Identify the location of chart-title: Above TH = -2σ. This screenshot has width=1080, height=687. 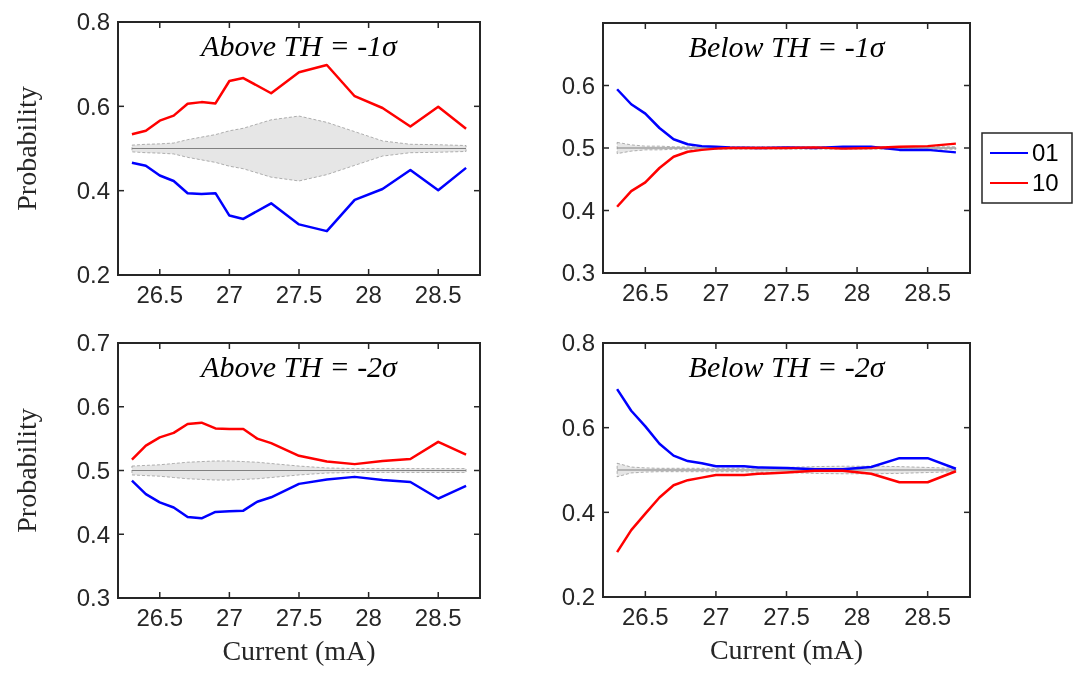
(299, 366).